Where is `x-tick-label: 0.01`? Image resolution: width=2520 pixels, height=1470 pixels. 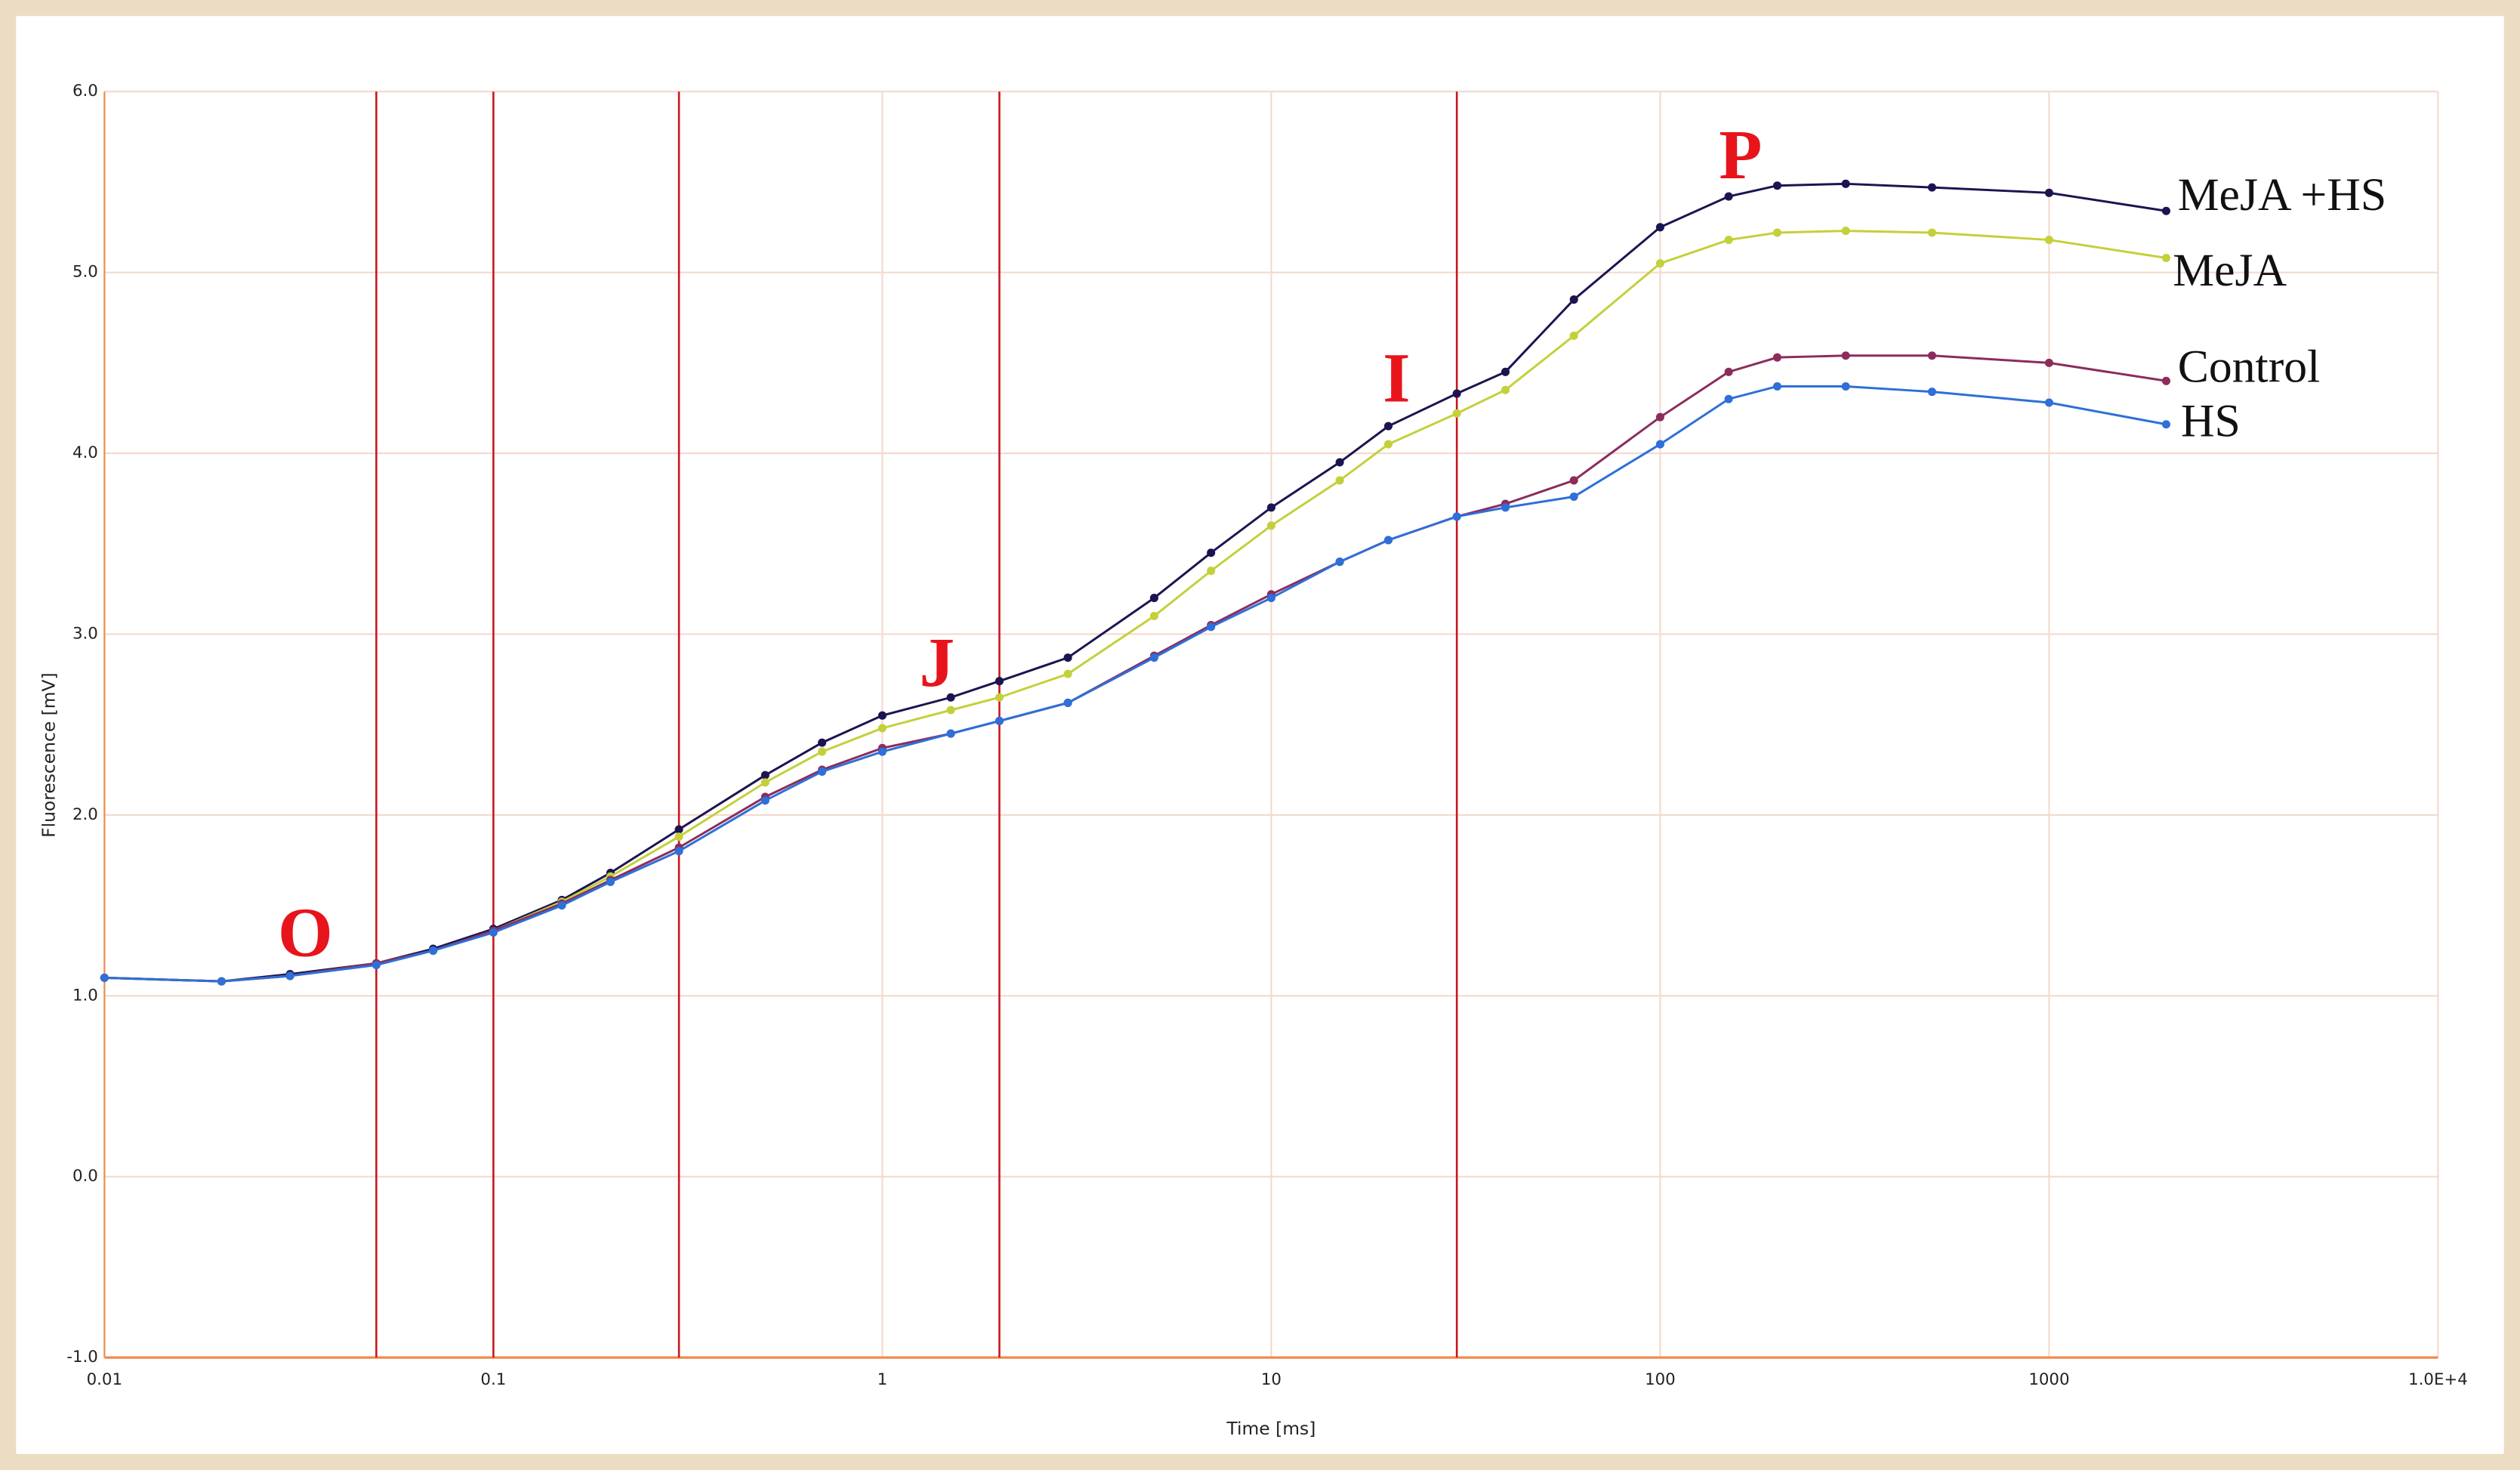
x-tick-label: 0.01 is located at coordinates (104, 1379).